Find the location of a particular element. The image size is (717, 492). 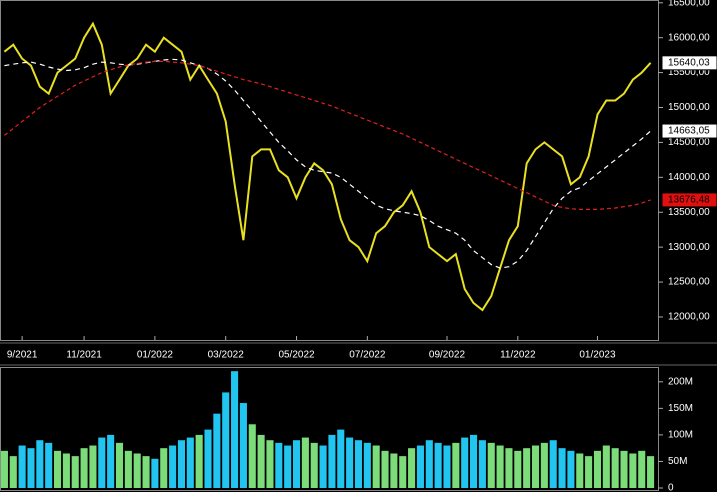

end-label: 15640,03 is located at coordinates (689, 62).